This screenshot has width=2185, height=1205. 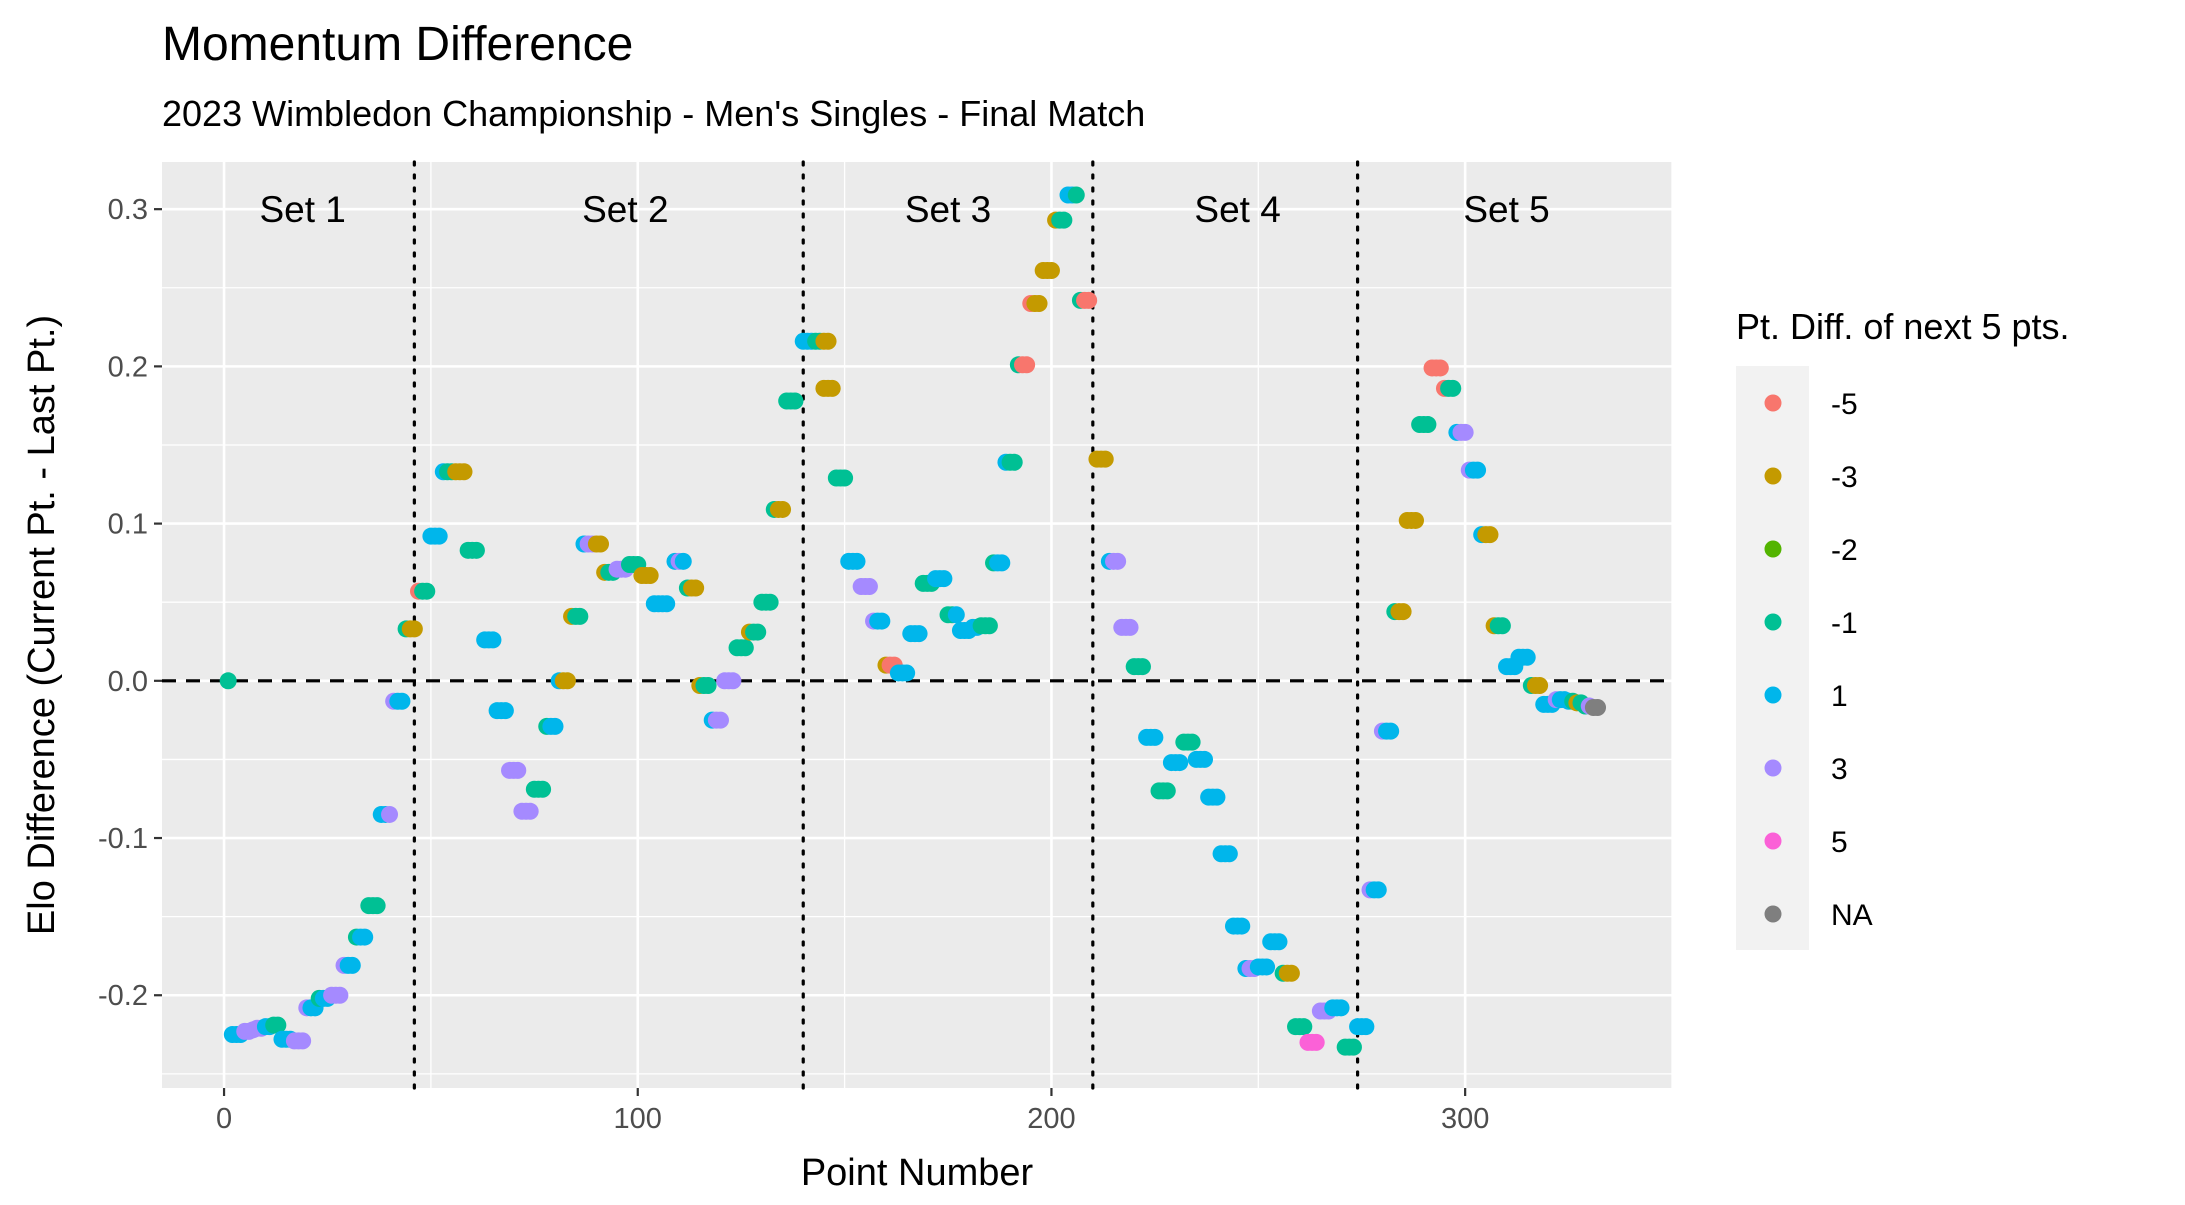 I want to click on y-tick-label: -0.2, so click(x=123, y=996).